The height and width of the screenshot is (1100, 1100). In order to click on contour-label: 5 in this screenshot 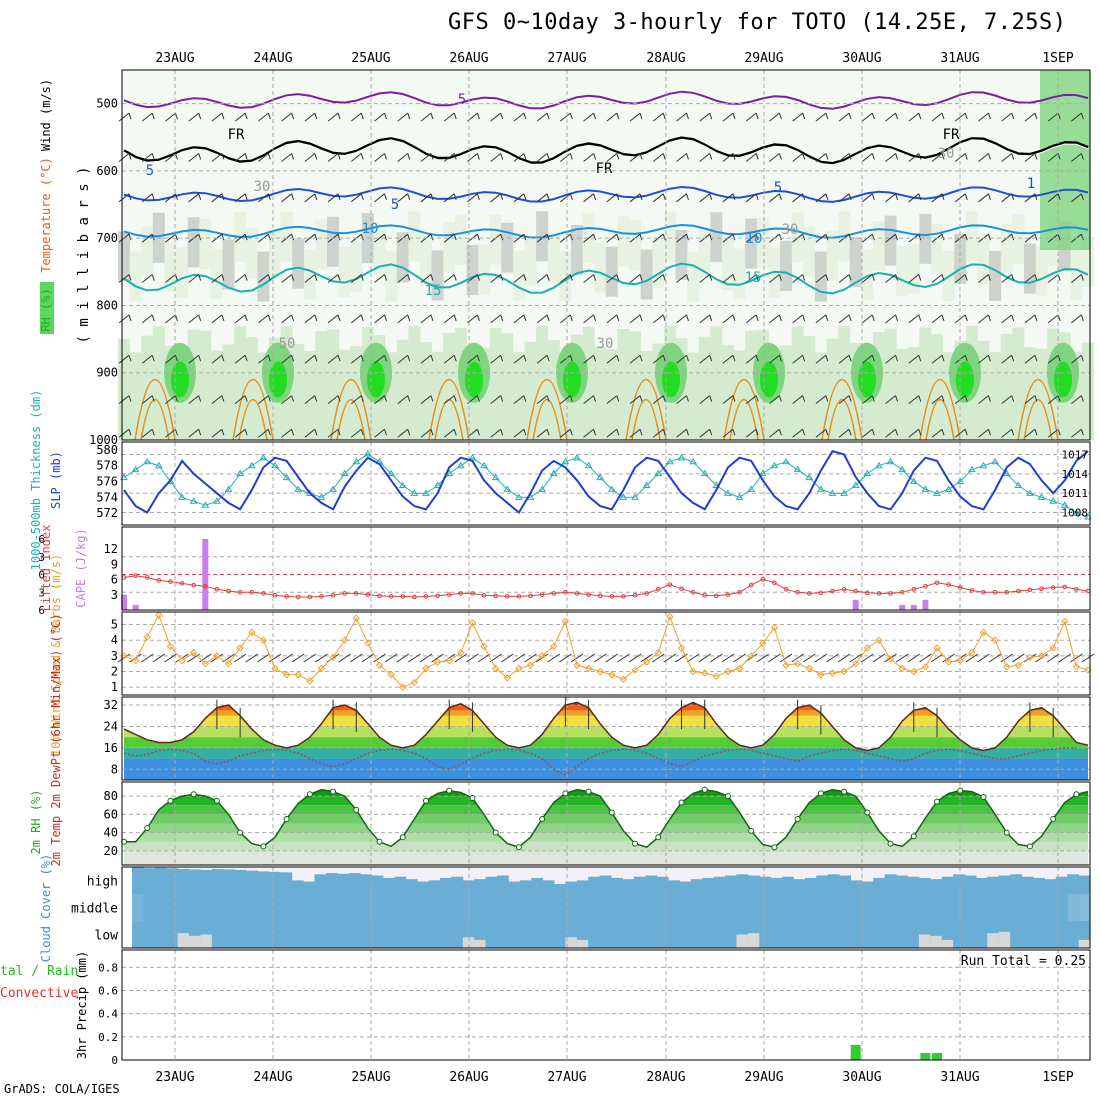, I will do `click(462, 100)`.